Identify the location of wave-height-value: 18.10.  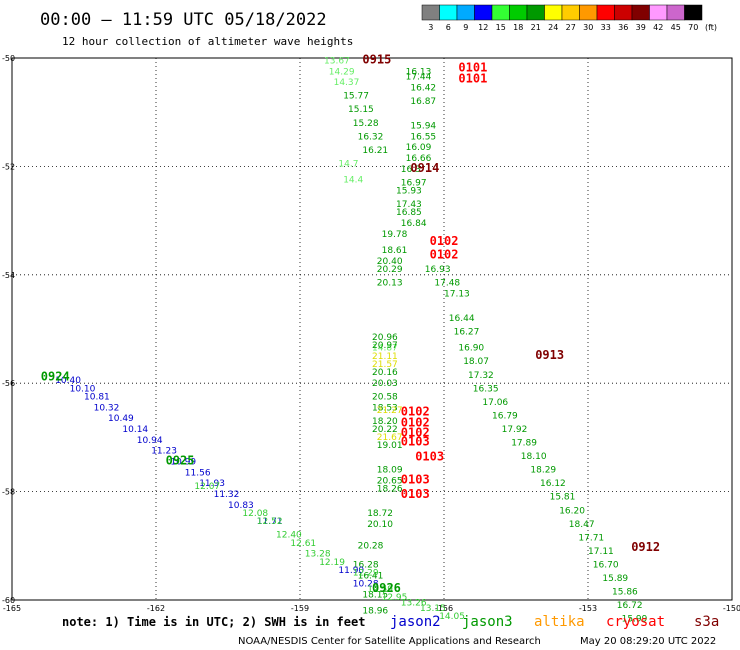
(534, 457).